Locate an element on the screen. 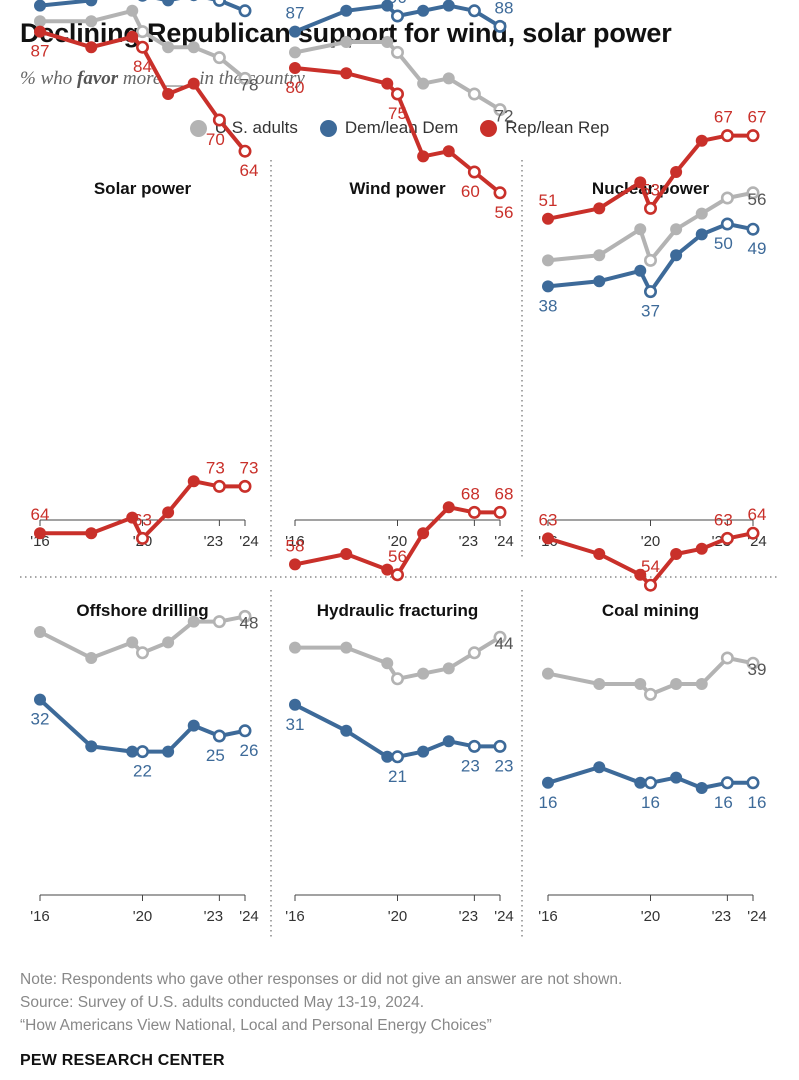 The height and width of the screenshot is (1080, 799). data-label: 90 is located at coordinates (397, 3).